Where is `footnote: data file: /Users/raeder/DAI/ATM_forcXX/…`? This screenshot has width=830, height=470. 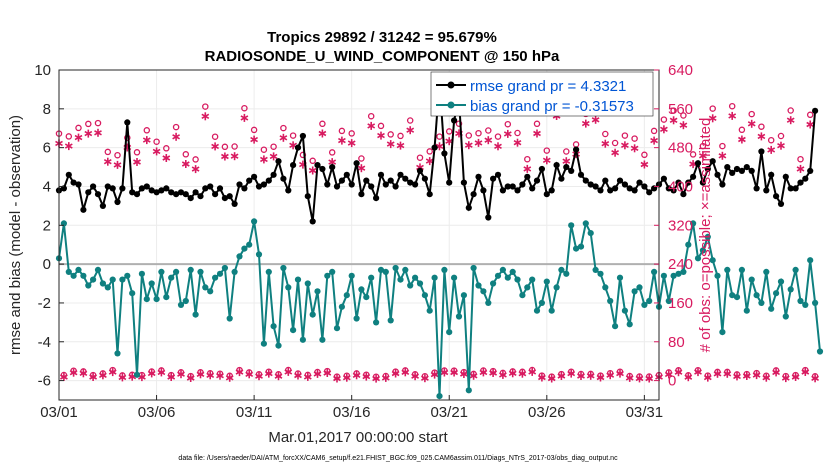
footnote: data file: /Users/raeder/DAI/ATM_forcXX/… is located at coordinates (398, 458).